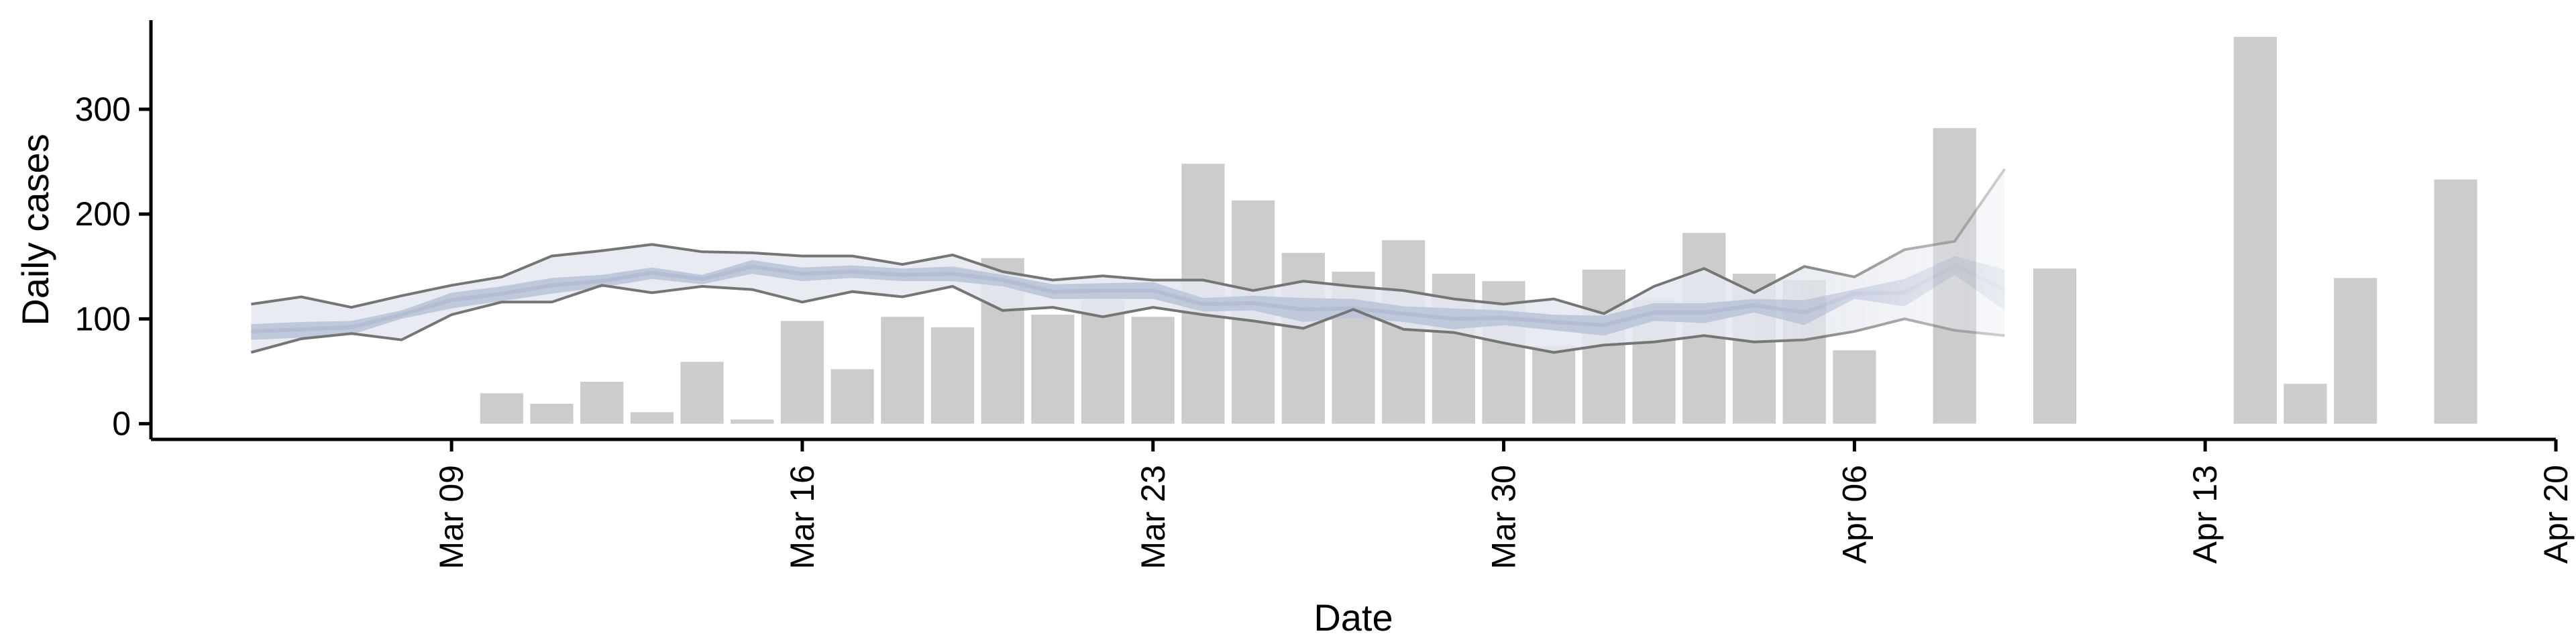  What do you see at coordinates (1353, 617) in the screenshot?
I see `x-axis-title: Date` at bounding box center [1353, 617].